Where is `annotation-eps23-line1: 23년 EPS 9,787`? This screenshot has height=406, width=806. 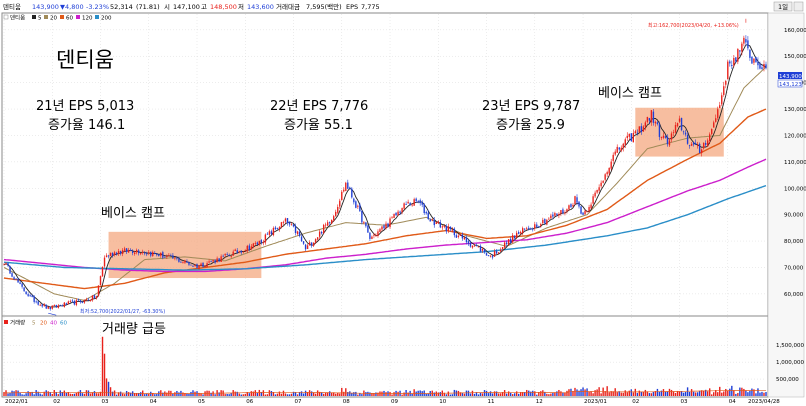 annotation-eps23-line1: 23년 EPS 9,787 is located at coordinates (531, 106).